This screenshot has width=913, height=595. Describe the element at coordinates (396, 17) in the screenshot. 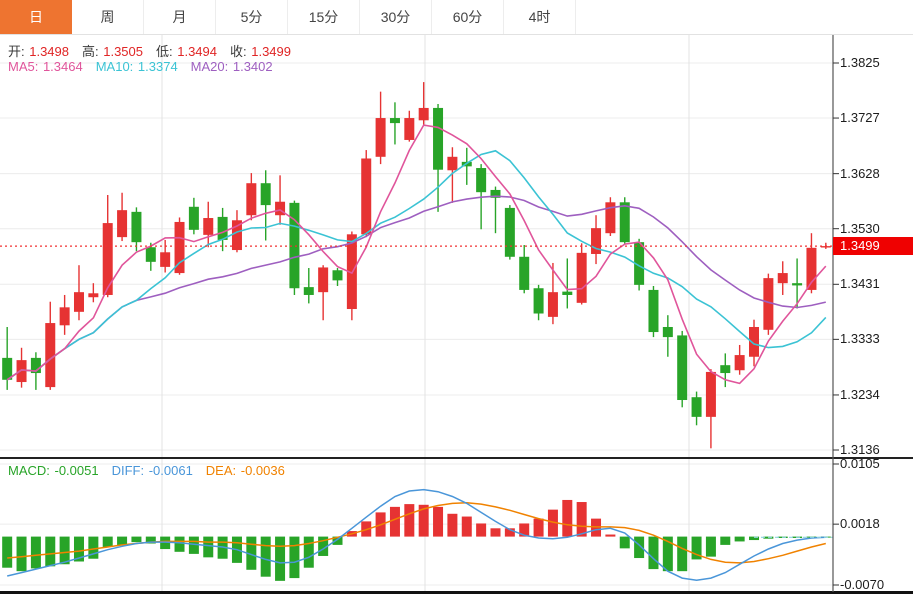

I see `tab-period-5: 30分` at that location.